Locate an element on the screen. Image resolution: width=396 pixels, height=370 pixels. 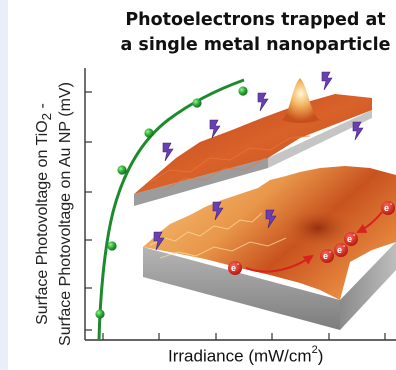
bottom-block-front is located at coordinates (241, 288).